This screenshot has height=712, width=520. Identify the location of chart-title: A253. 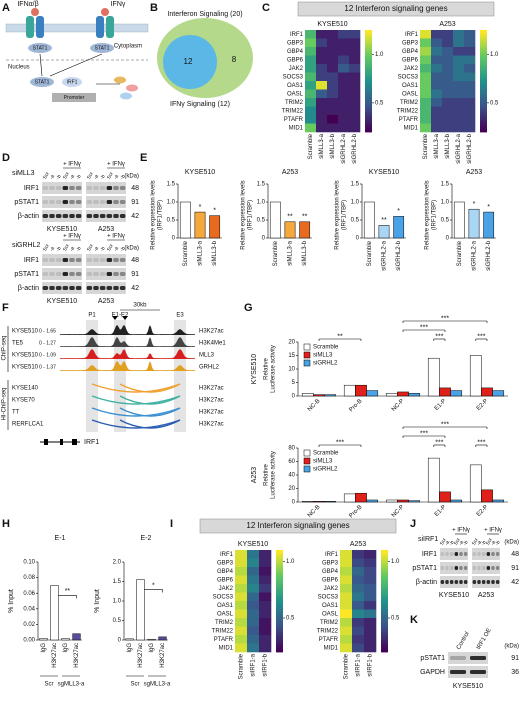
(474, 172).